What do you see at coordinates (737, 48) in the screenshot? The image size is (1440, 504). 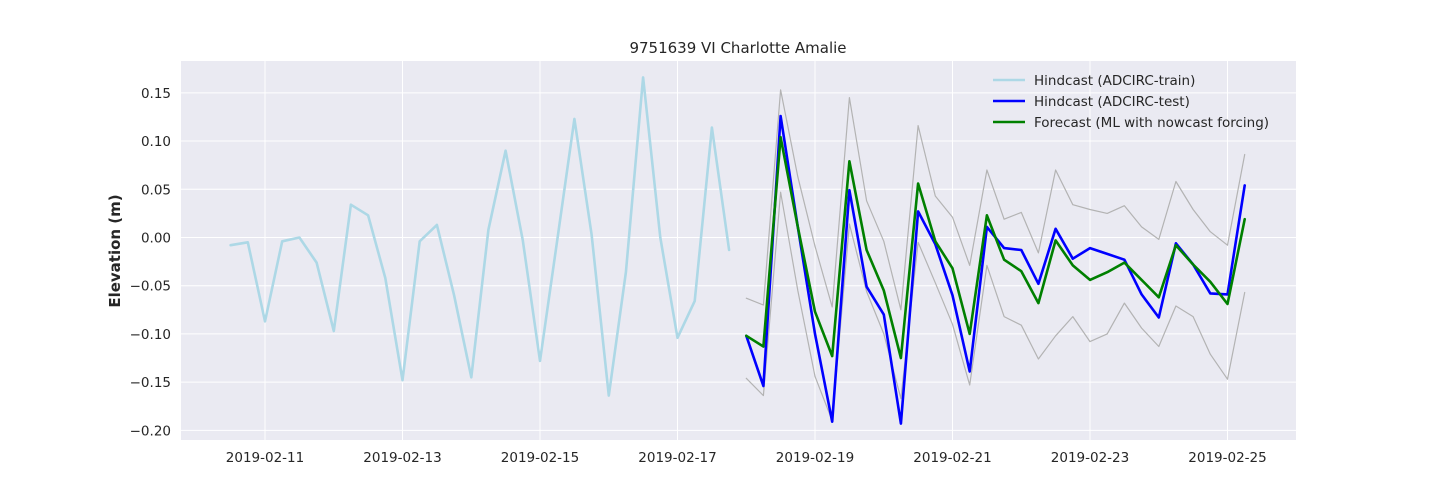 I see `chart-title: 9751639 VI Charlotte Amalie` at bounding box center [737, 48].